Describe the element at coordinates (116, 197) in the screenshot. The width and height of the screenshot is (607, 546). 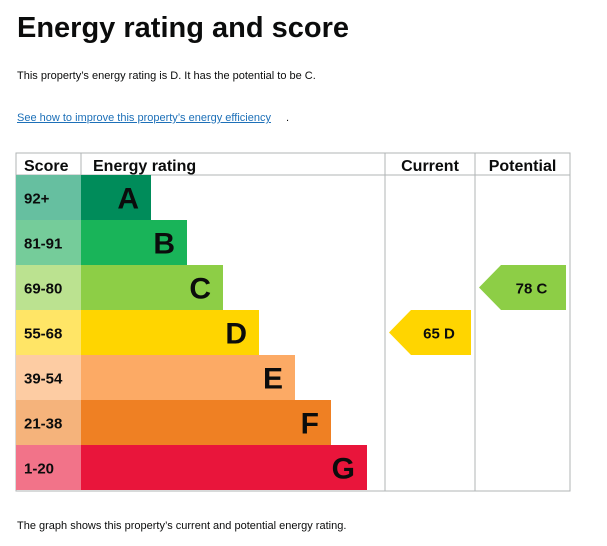
I see `rating-bar-a` at that location.